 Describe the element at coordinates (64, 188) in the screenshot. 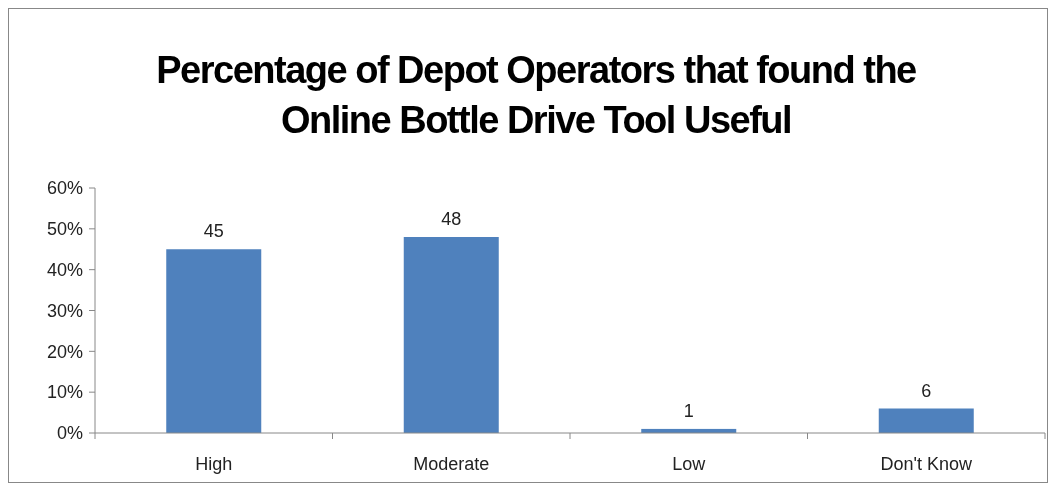

I see `y-tick-label: 60%` at that location.